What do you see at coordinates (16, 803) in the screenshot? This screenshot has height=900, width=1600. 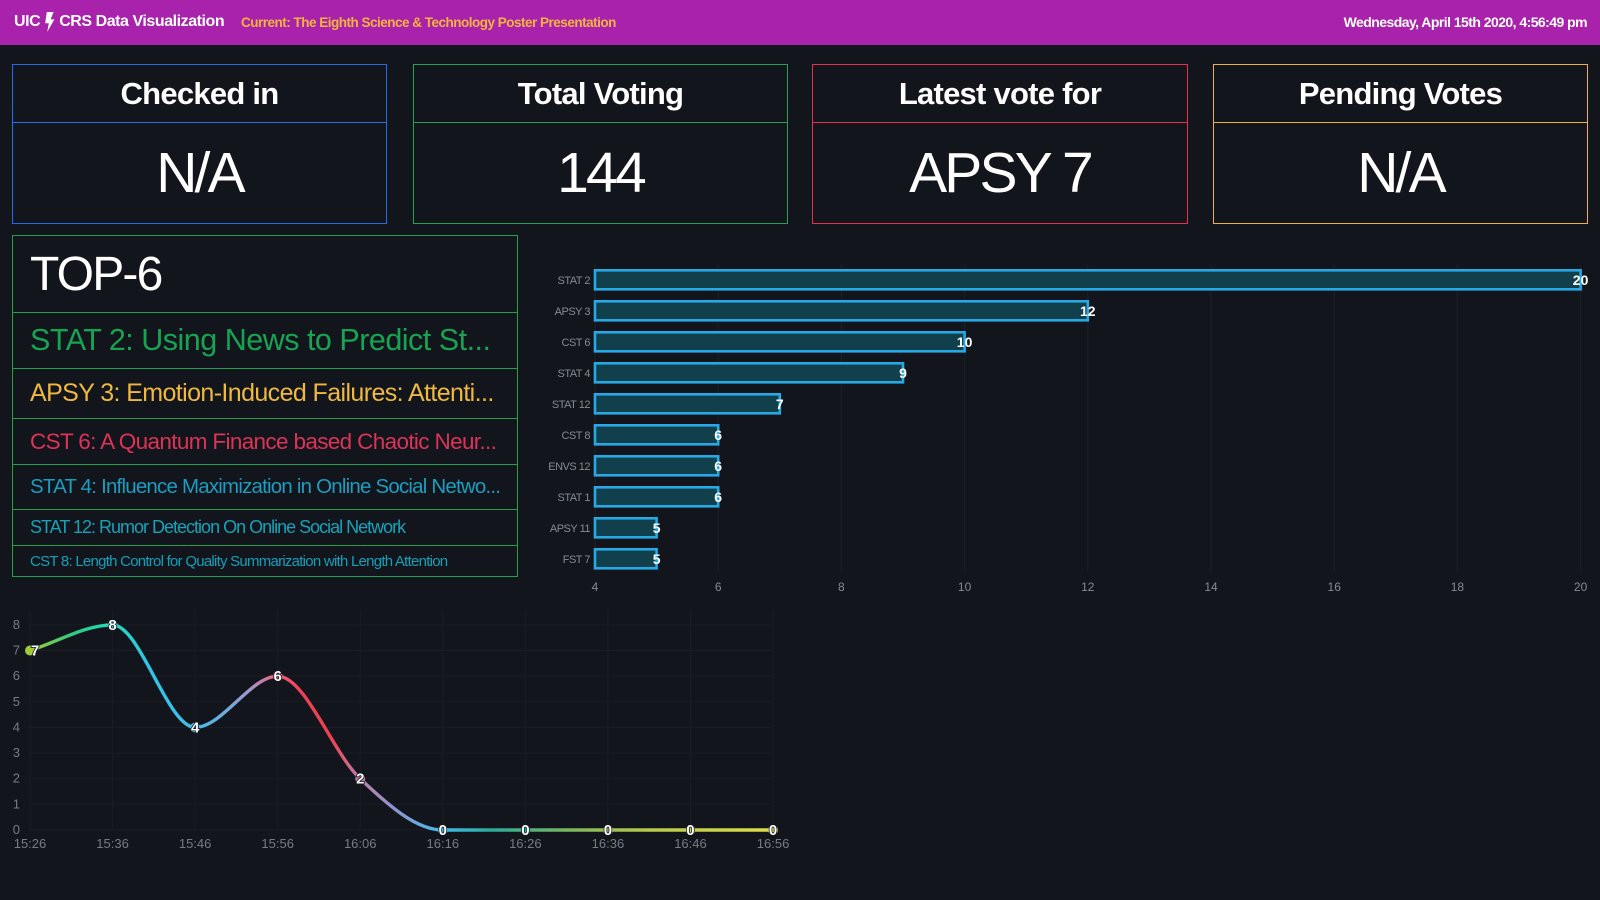 I see `svg-text: 1` at bounding box center [16, 803].